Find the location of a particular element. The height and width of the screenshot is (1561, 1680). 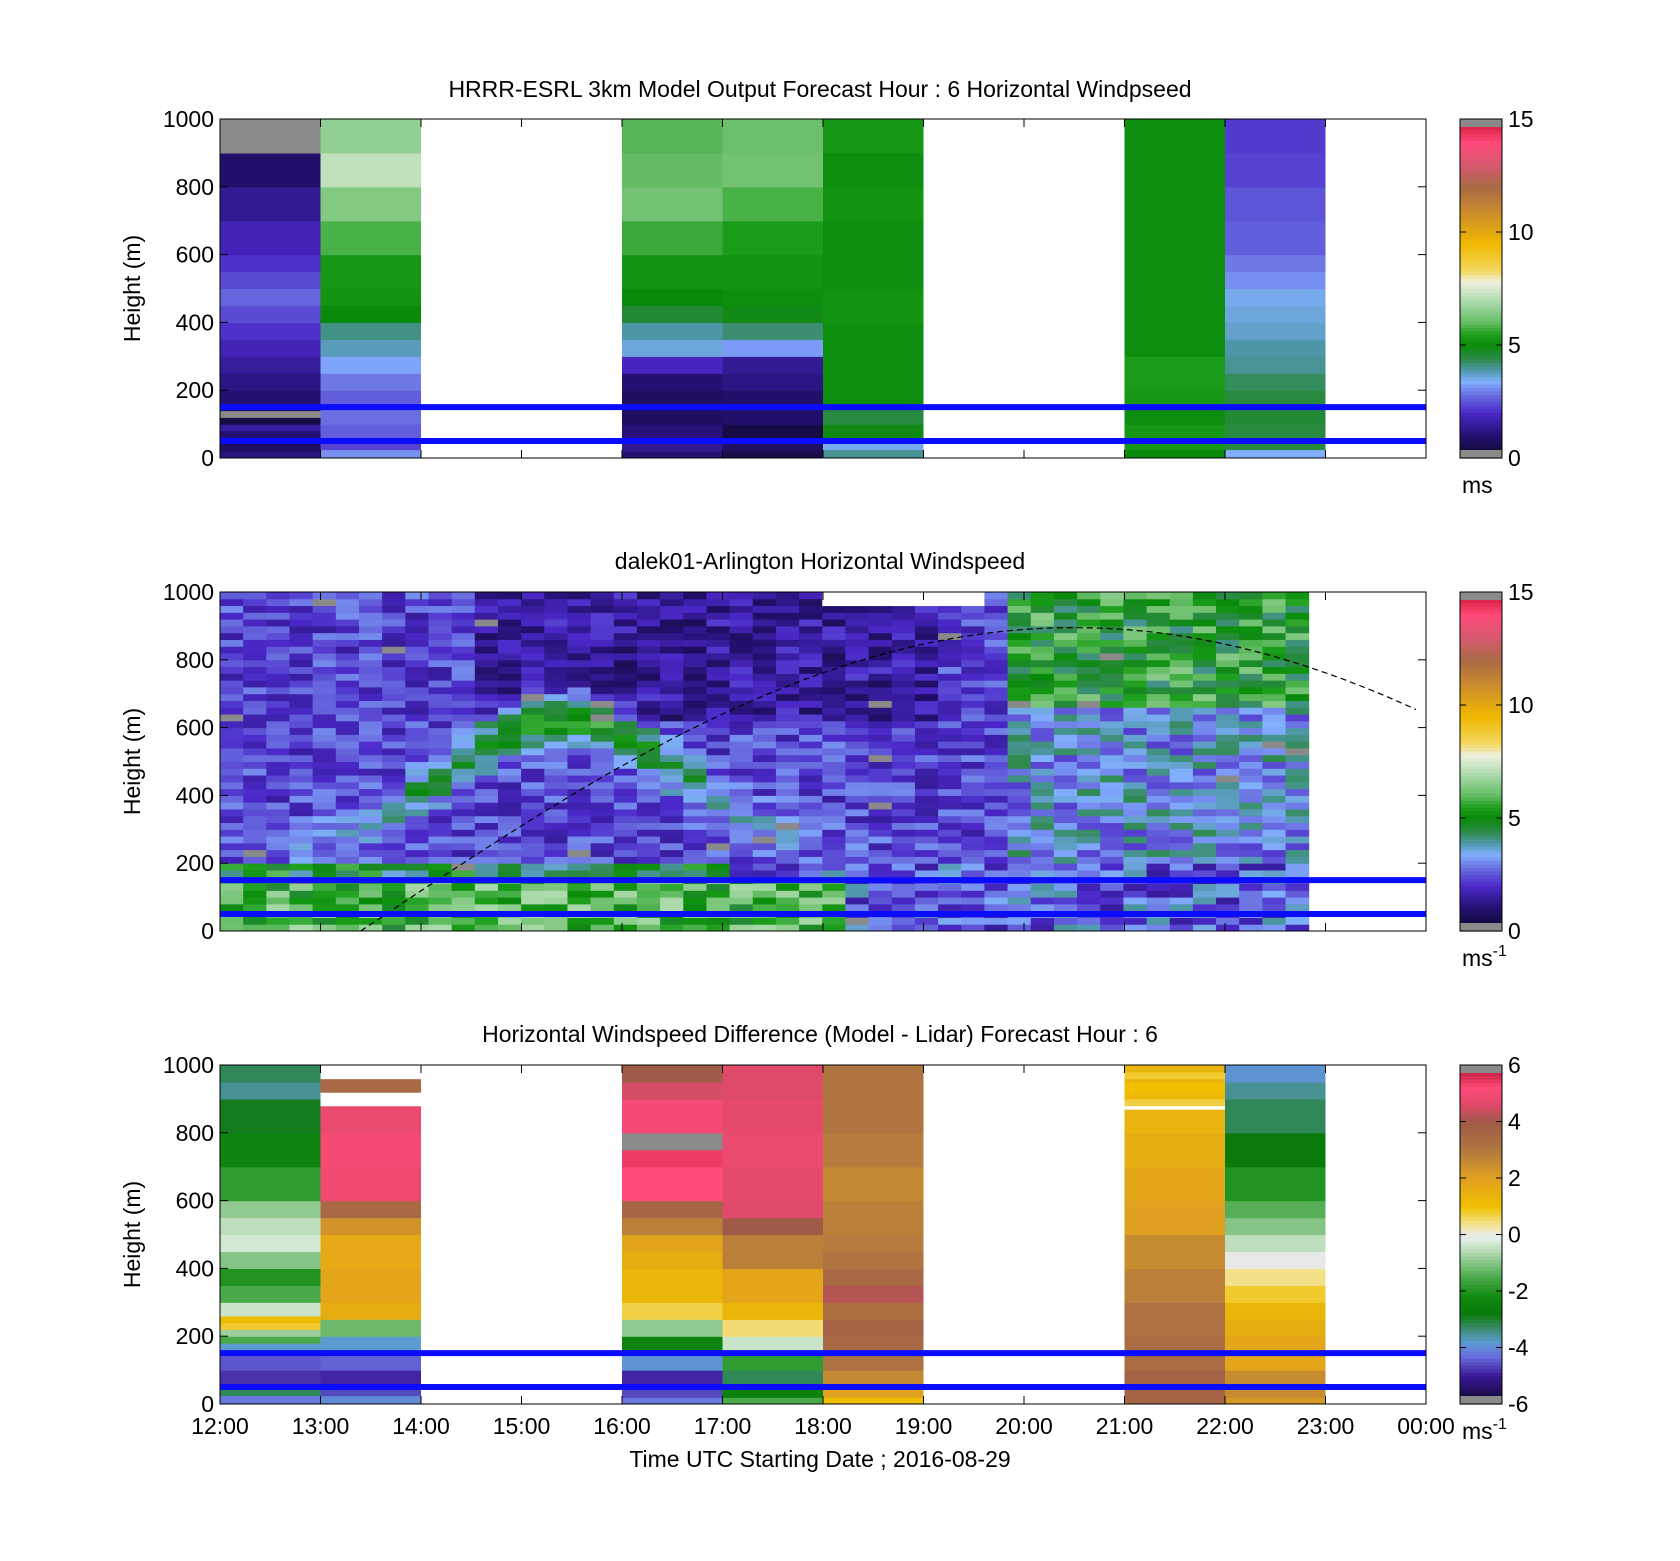

y-tick-label: 400 is located at coordinates (195, 795).